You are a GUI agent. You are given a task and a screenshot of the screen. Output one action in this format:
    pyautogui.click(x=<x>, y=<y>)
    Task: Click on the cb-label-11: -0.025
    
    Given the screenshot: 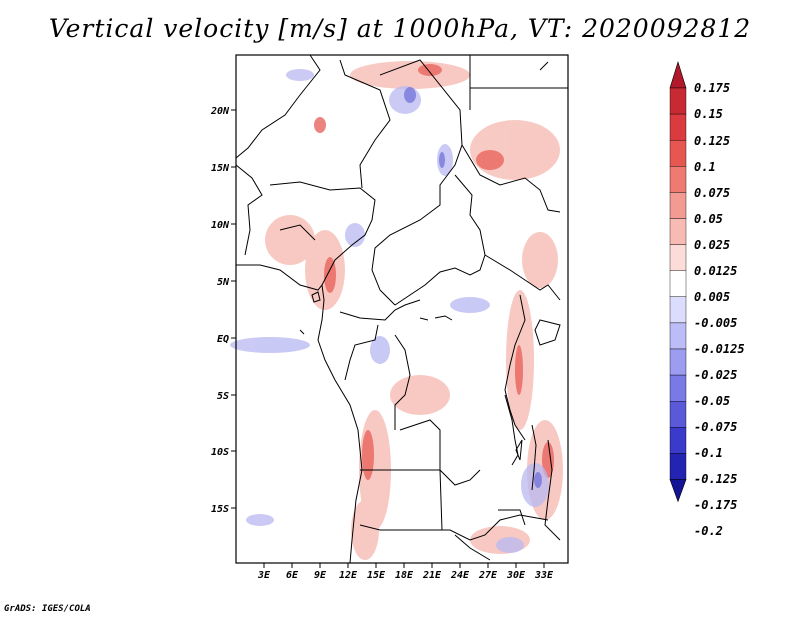 What is the action you would take?
    pyautogui.click(x=715, y=375)
    